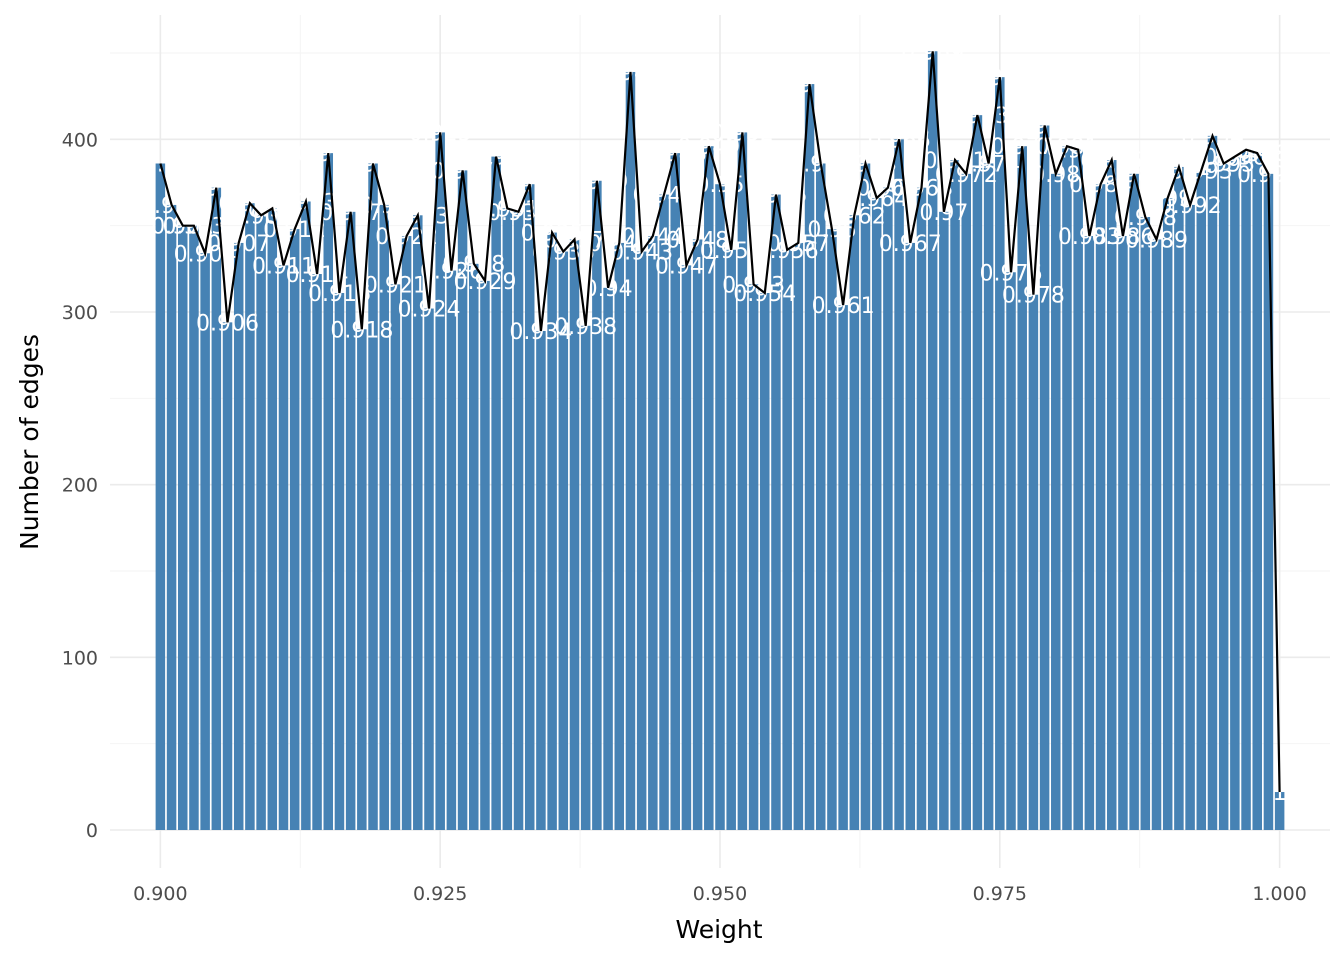 The height and width of the screenshot is (960, 1344). What do you see at coordinates (718, 929) in the screenshot?
I see `x-axis-title: Weight` at bounding box center [718, 929].